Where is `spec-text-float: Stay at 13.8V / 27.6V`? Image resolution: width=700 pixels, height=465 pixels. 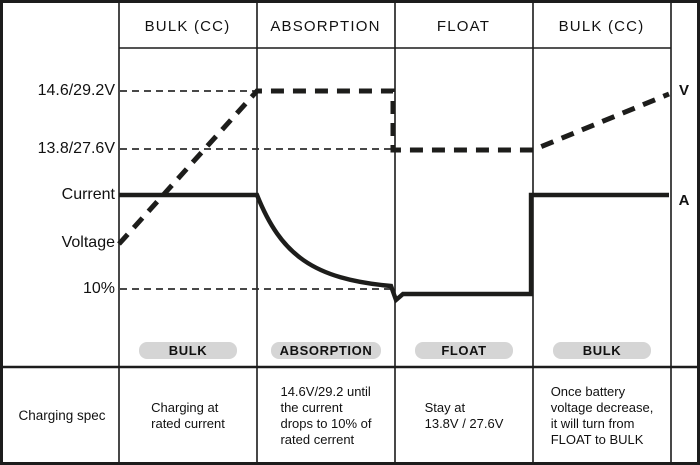 spec-text-float: Stay at 13.8V / 27.6V is located at coordinates (464, 415).